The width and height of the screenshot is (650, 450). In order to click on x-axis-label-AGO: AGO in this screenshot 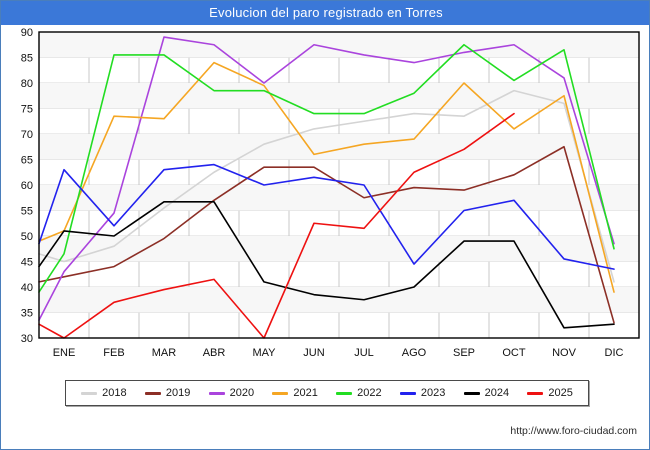, I will do `click(414, 353)`.